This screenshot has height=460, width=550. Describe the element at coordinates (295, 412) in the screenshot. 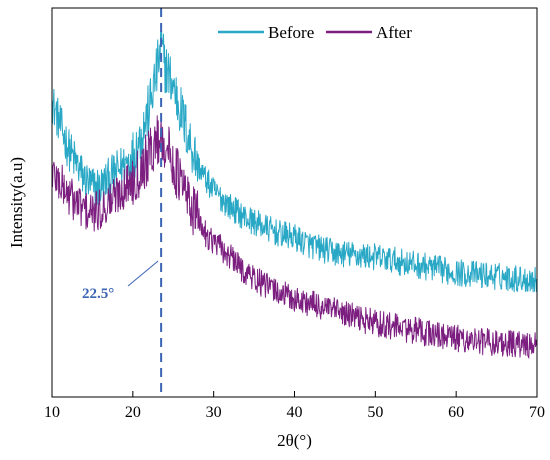

I see `x-tick-label: 40` at that location.